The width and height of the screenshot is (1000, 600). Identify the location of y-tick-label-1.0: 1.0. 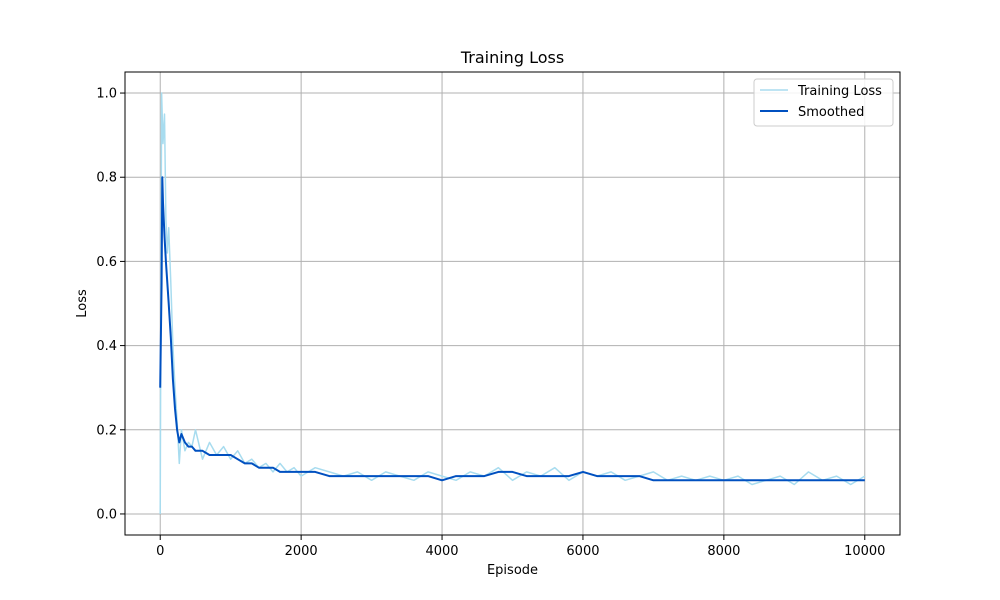
(106, 94).